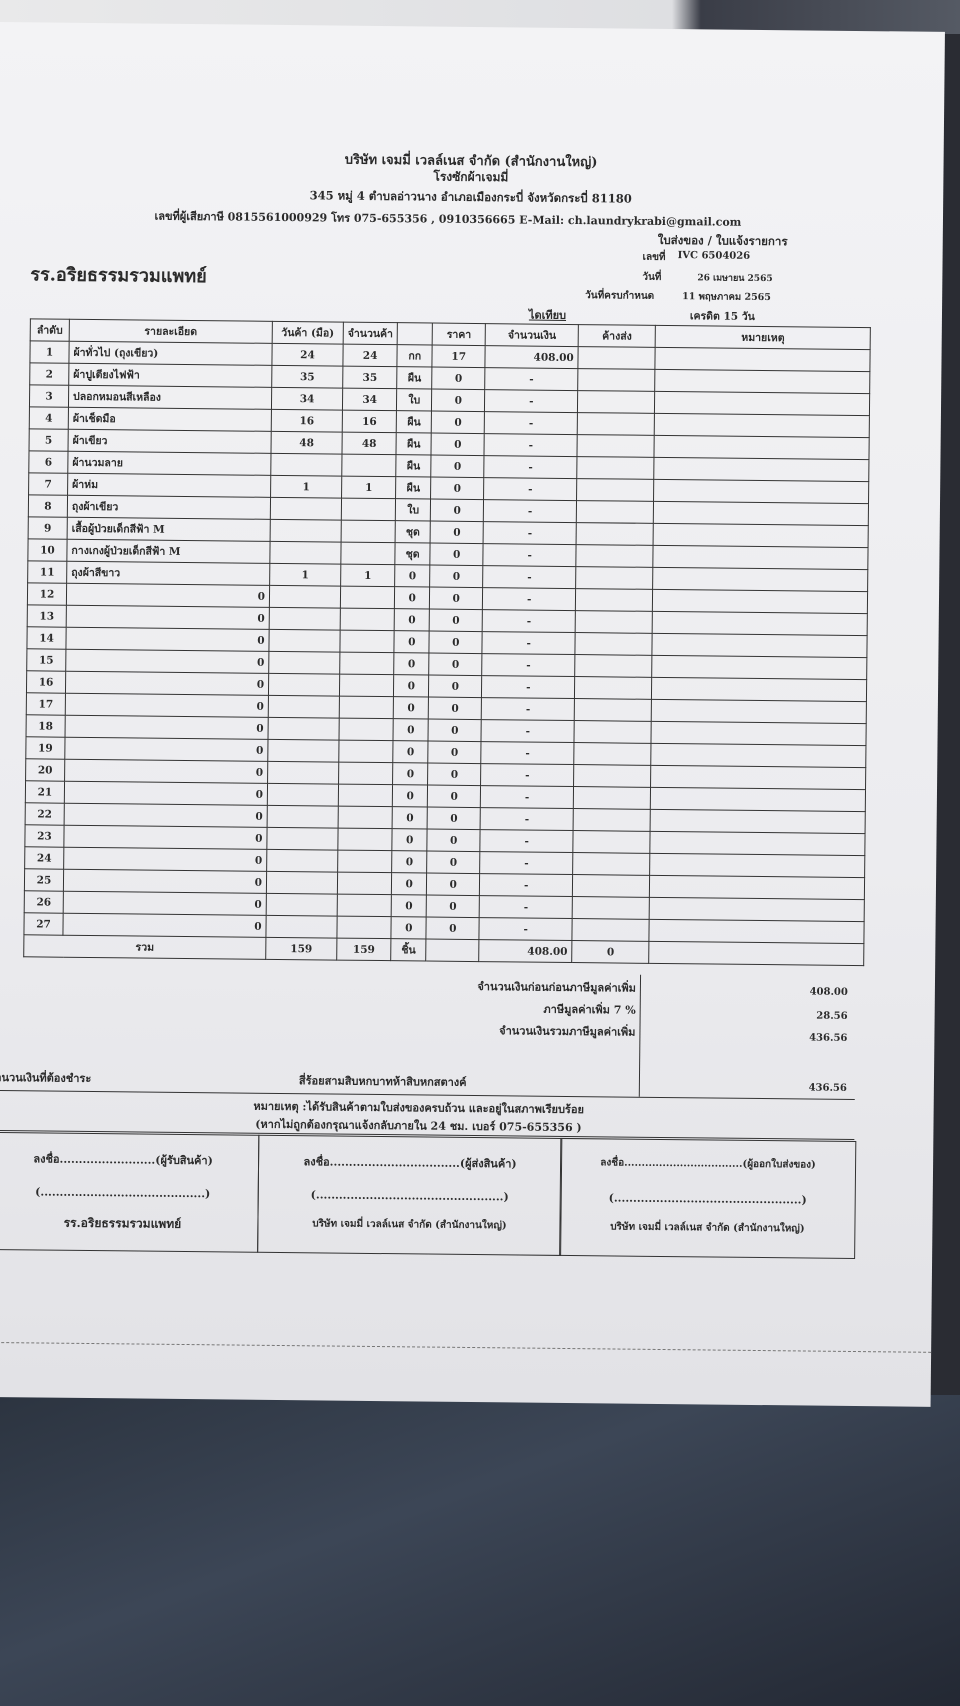  What do you see at coordinates (307, 399) in the screenshot?
I see `row-qty-out: 34` at bounding box center [307, 399].